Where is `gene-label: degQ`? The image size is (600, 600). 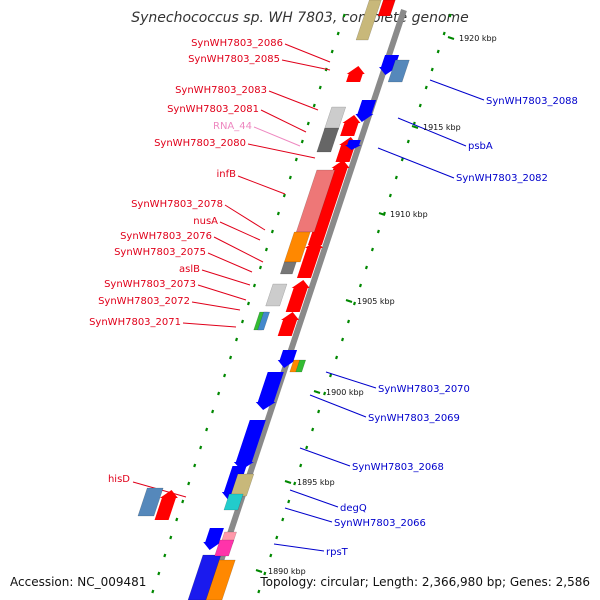
gene-label: degQ is located at coordinates (353, 508).